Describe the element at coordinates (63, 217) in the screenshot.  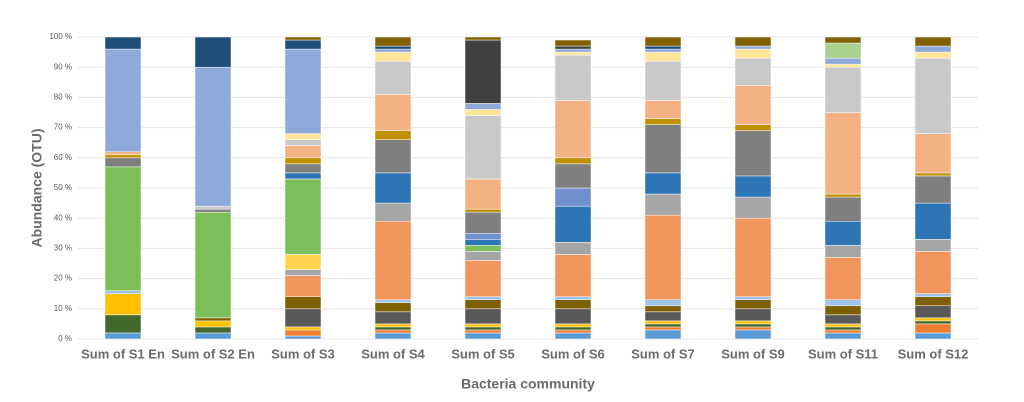
I see `y-tick-label: 40 %` at that location.